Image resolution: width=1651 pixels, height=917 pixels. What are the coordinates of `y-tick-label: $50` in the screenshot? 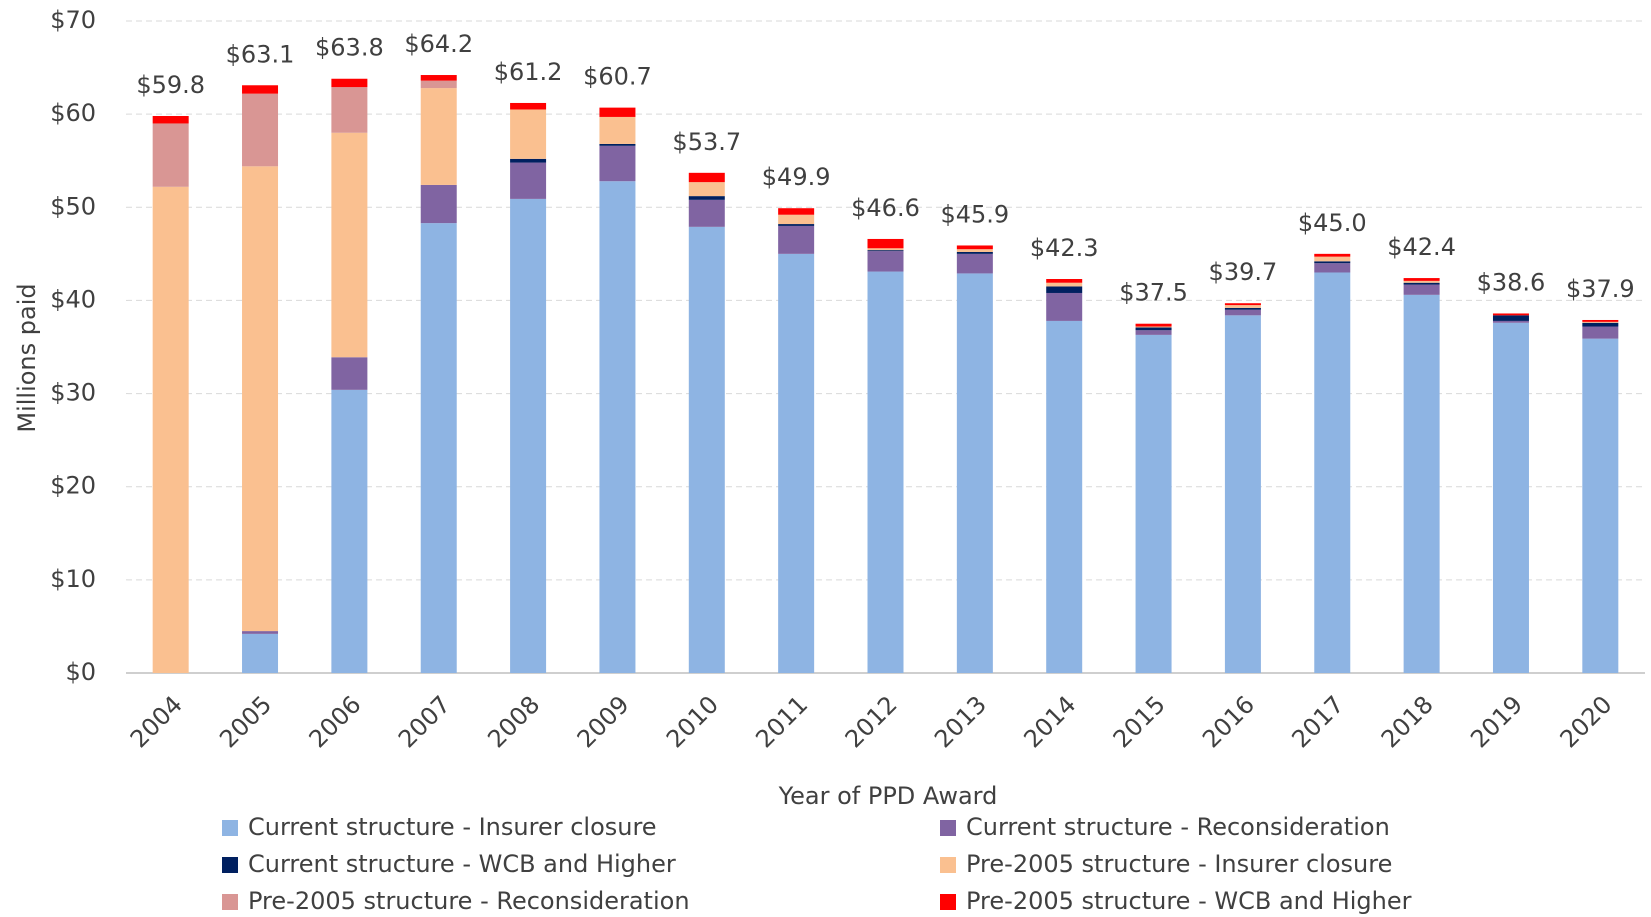 It's located at (73, 206).